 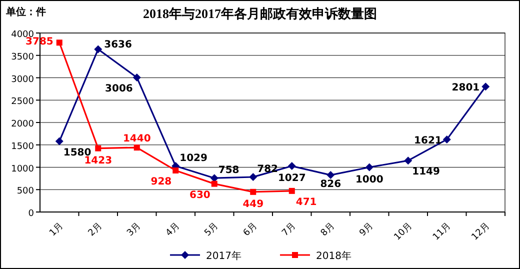 I want to click on data-label: 2801, so click(x=466, y=88).